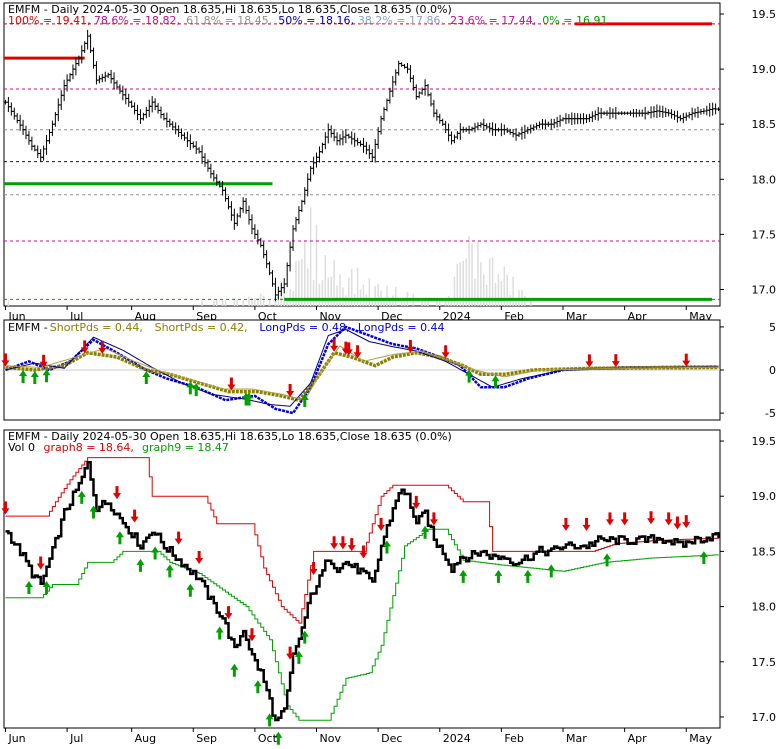 The height and width of the screenshot is (749, 780). What do you see at coordinates (764, 607) in the screenshot?
I see `trend-ytick-label-3: 18.0` at bounding box center [764, 607].